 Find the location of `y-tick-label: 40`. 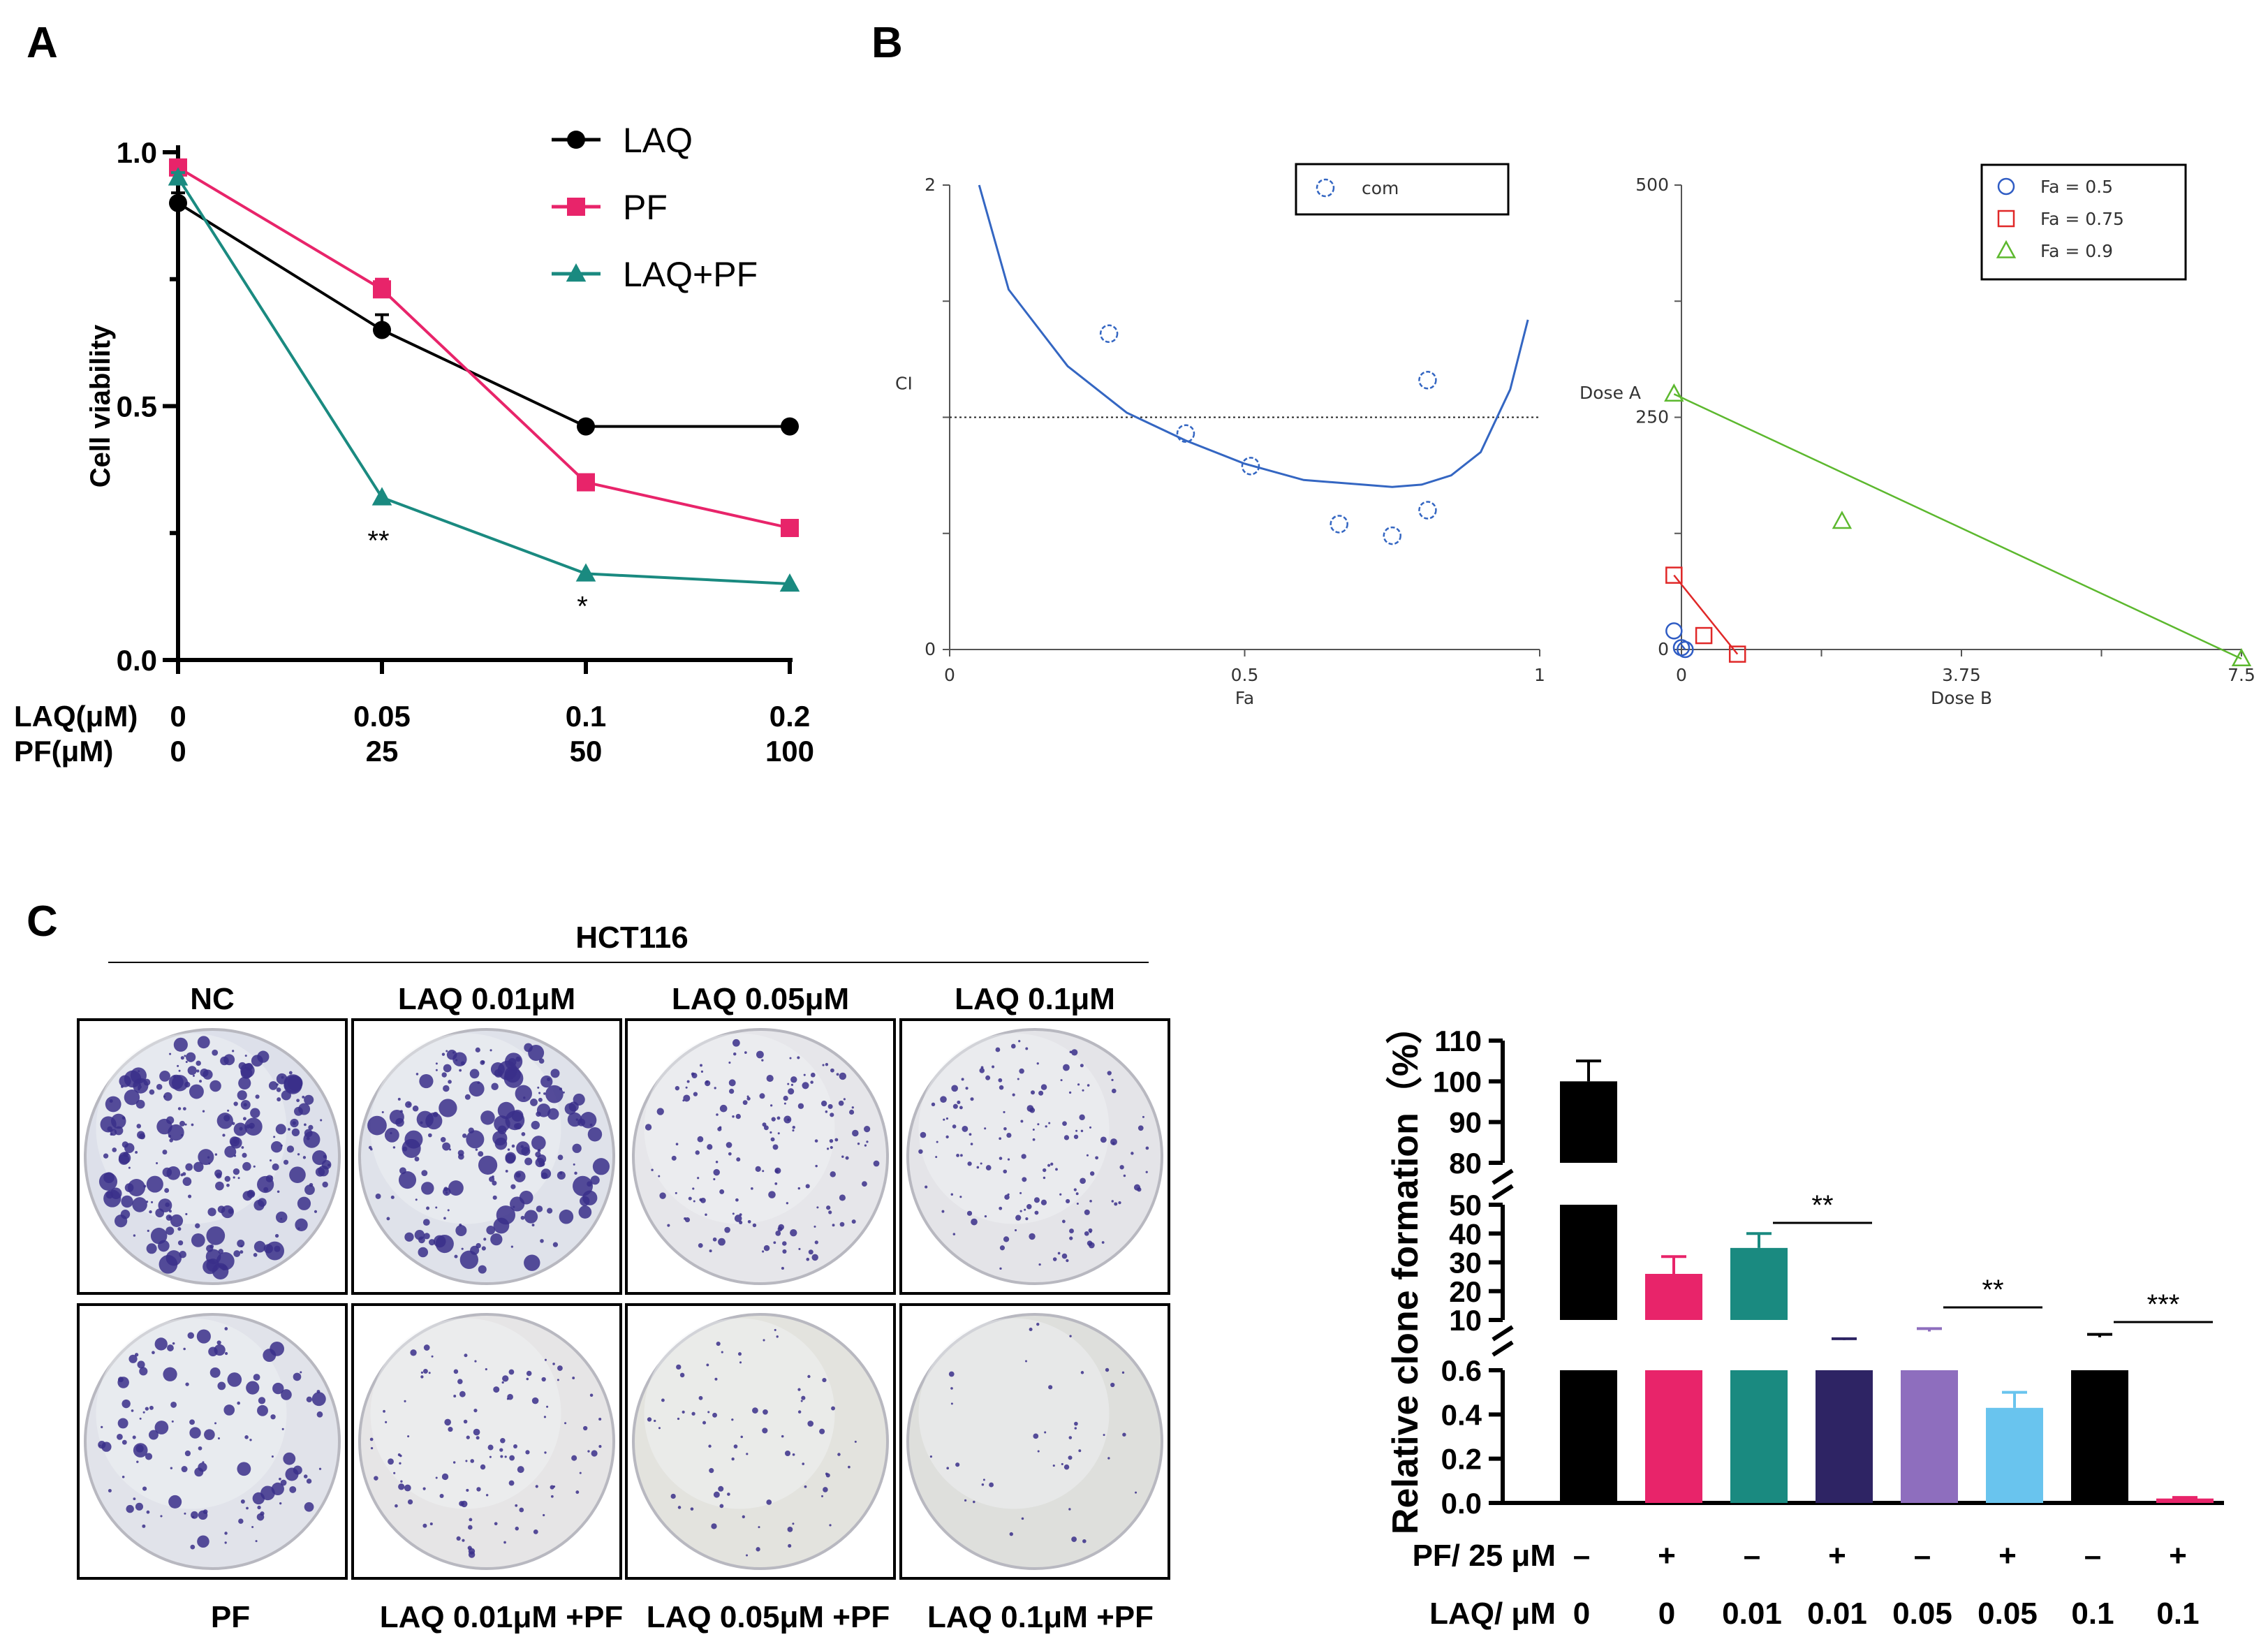

y-tick-label: 40 is located at coordinates (1465, 1233).